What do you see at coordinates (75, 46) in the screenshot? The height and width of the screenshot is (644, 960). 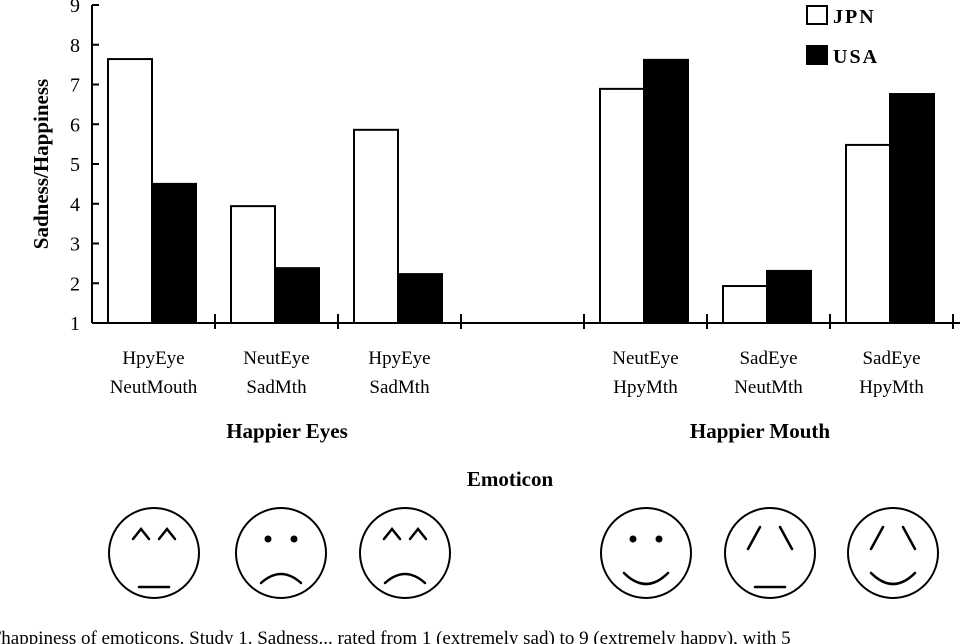 I see `y-tick-label: 8` at bounding box center [75, 46].